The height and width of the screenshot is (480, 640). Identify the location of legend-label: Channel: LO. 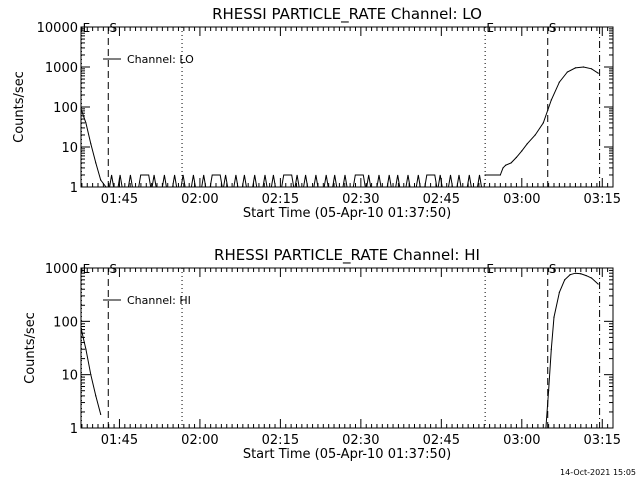
(160, 59).